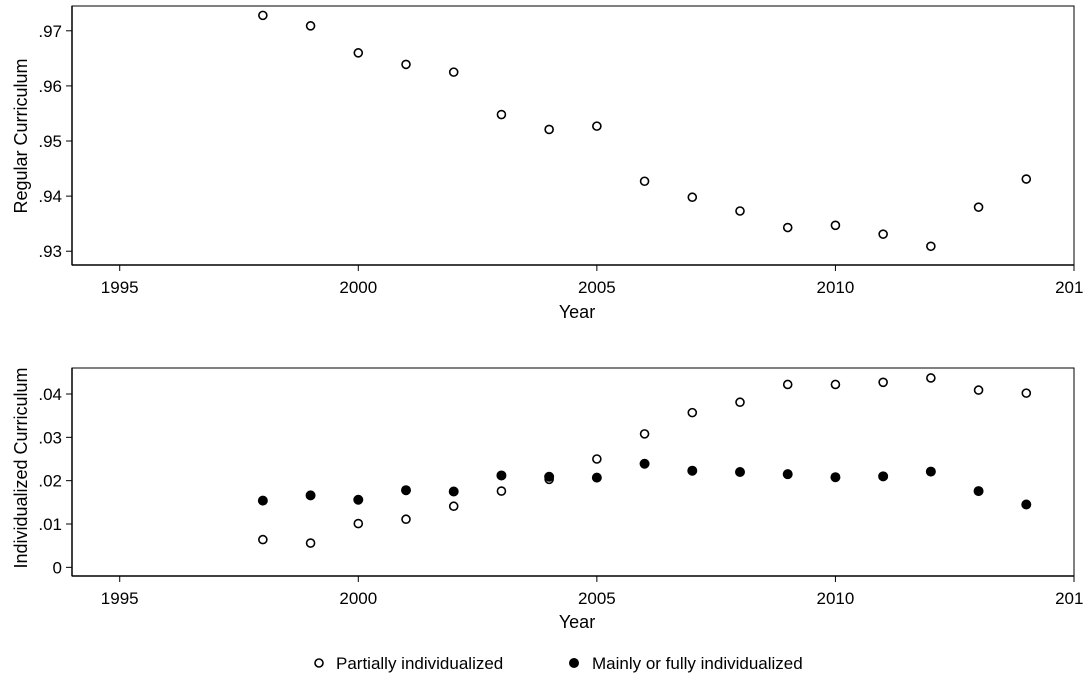 Image resolution: width=1083 pixels, height=679 pixels. Describe the element at coordinates (50, 437) in the screenshot. I see `bottom-y-tick-label: .03` at that location.